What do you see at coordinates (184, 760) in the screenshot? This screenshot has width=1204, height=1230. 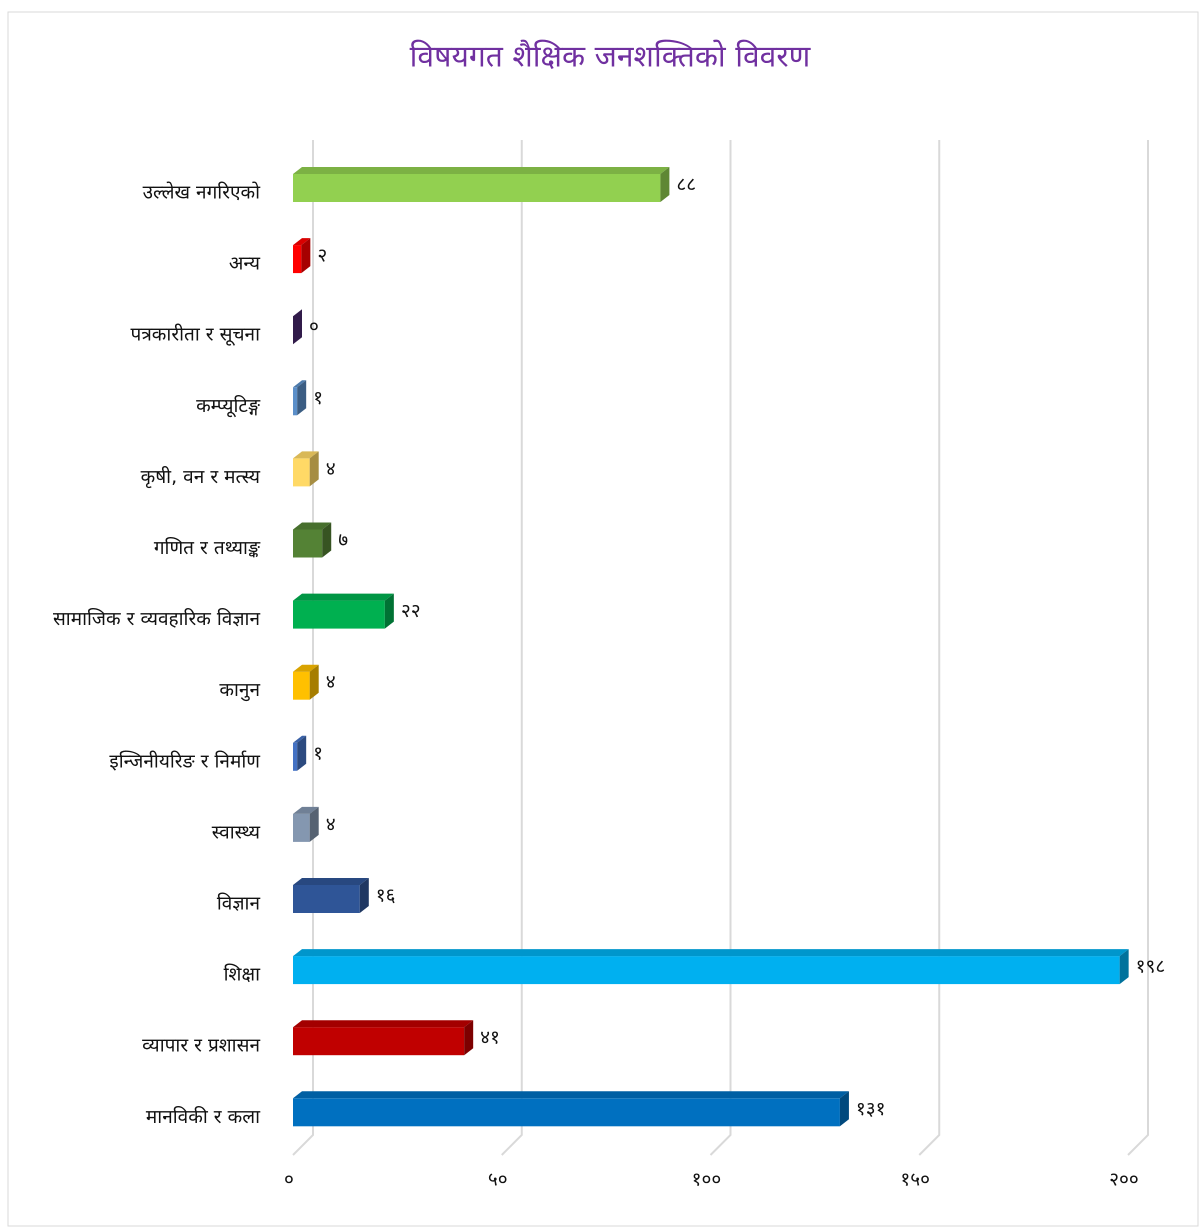 I see `y-tick-label: इन्जिनीयरिङ र निर्माण` at bounding box center [184, 760].